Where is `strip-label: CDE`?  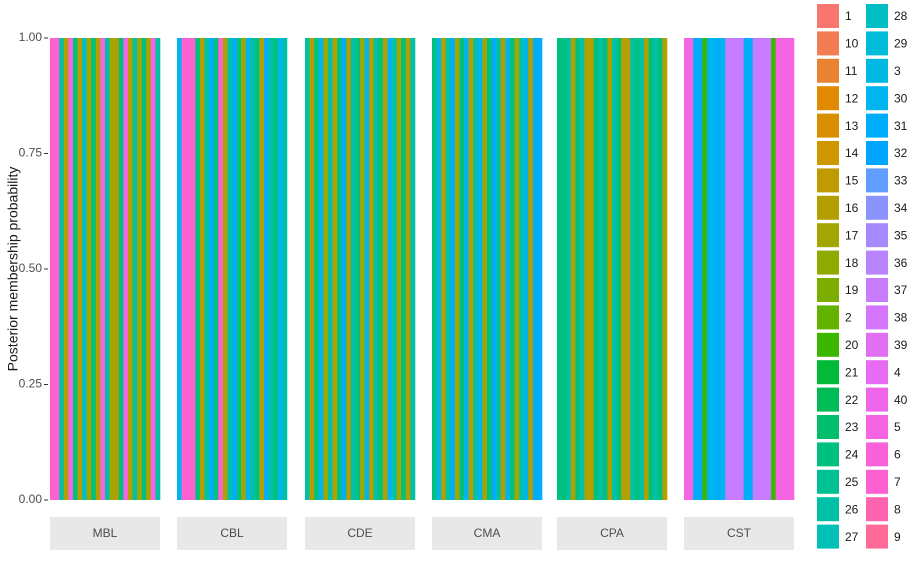 strip-label: CDE is located at coordinates (359, 533).